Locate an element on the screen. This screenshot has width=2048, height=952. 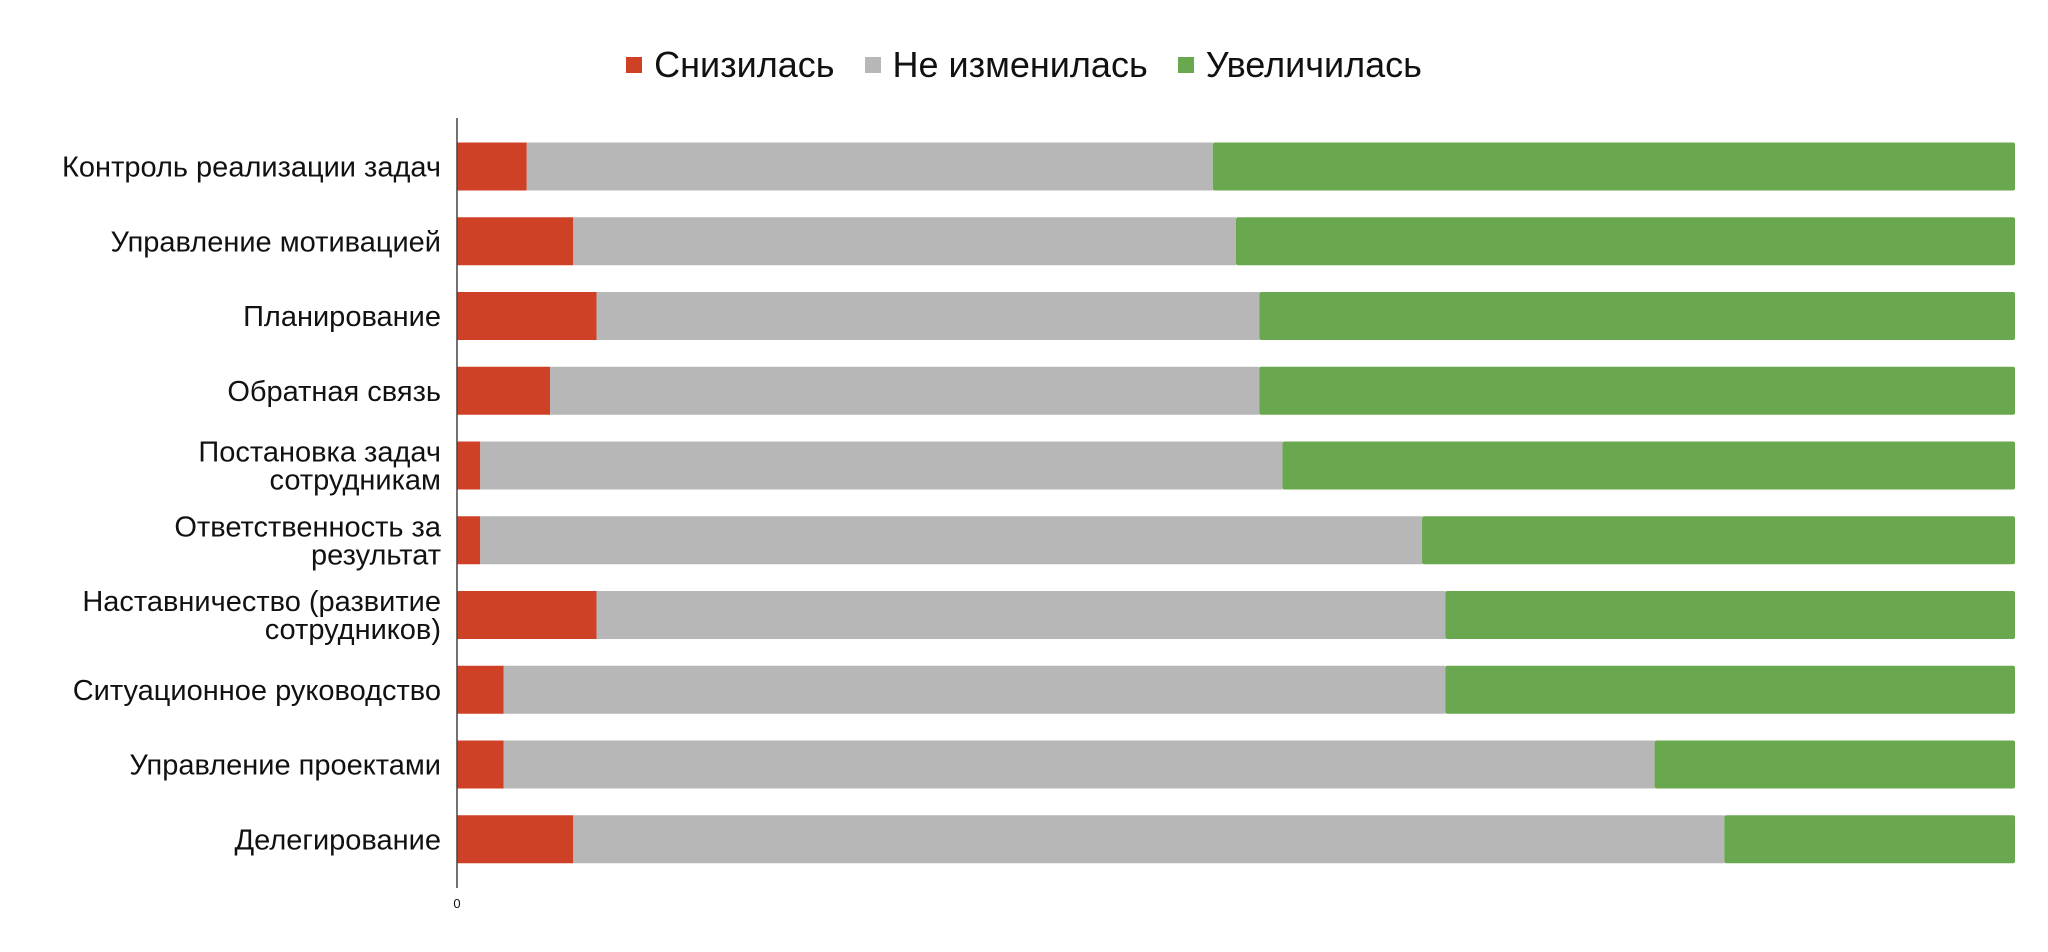
category-label-line-4-0: Постановка задач is located at coordinates (319, 453).